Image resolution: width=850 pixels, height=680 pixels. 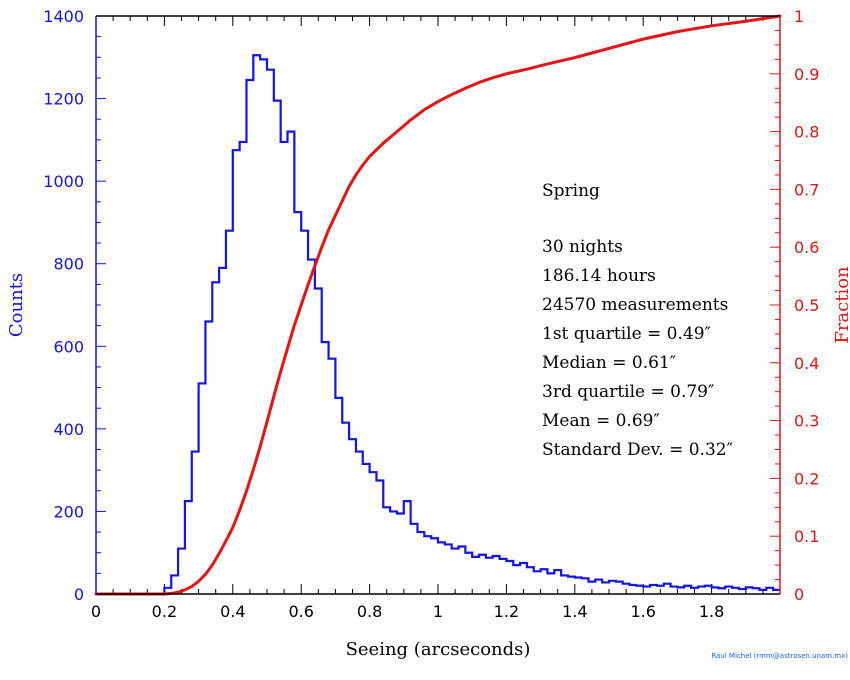 What do you see at coordinates (779, 656) in the screenshot?
I see `credit-text: Raul Michel (rmm@astrosen.unam.mx)` at bounding box center [779, 656].